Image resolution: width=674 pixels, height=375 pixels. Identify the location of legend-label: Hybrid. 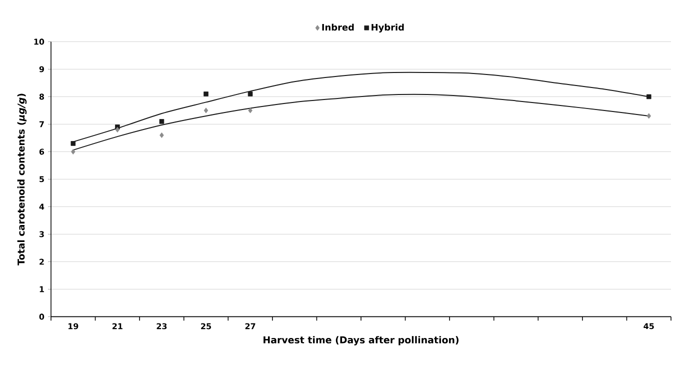
(388, 28).